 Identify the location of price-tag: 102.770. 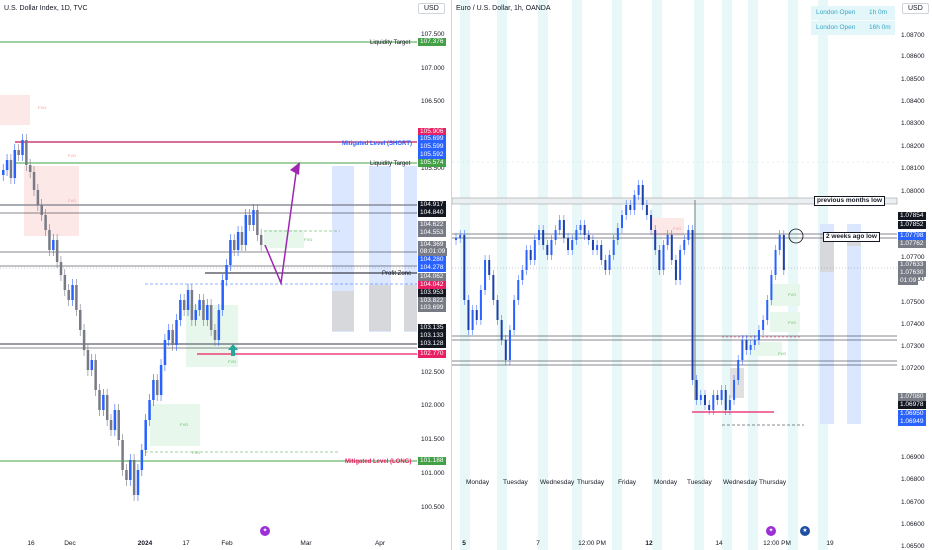
(432, 354).